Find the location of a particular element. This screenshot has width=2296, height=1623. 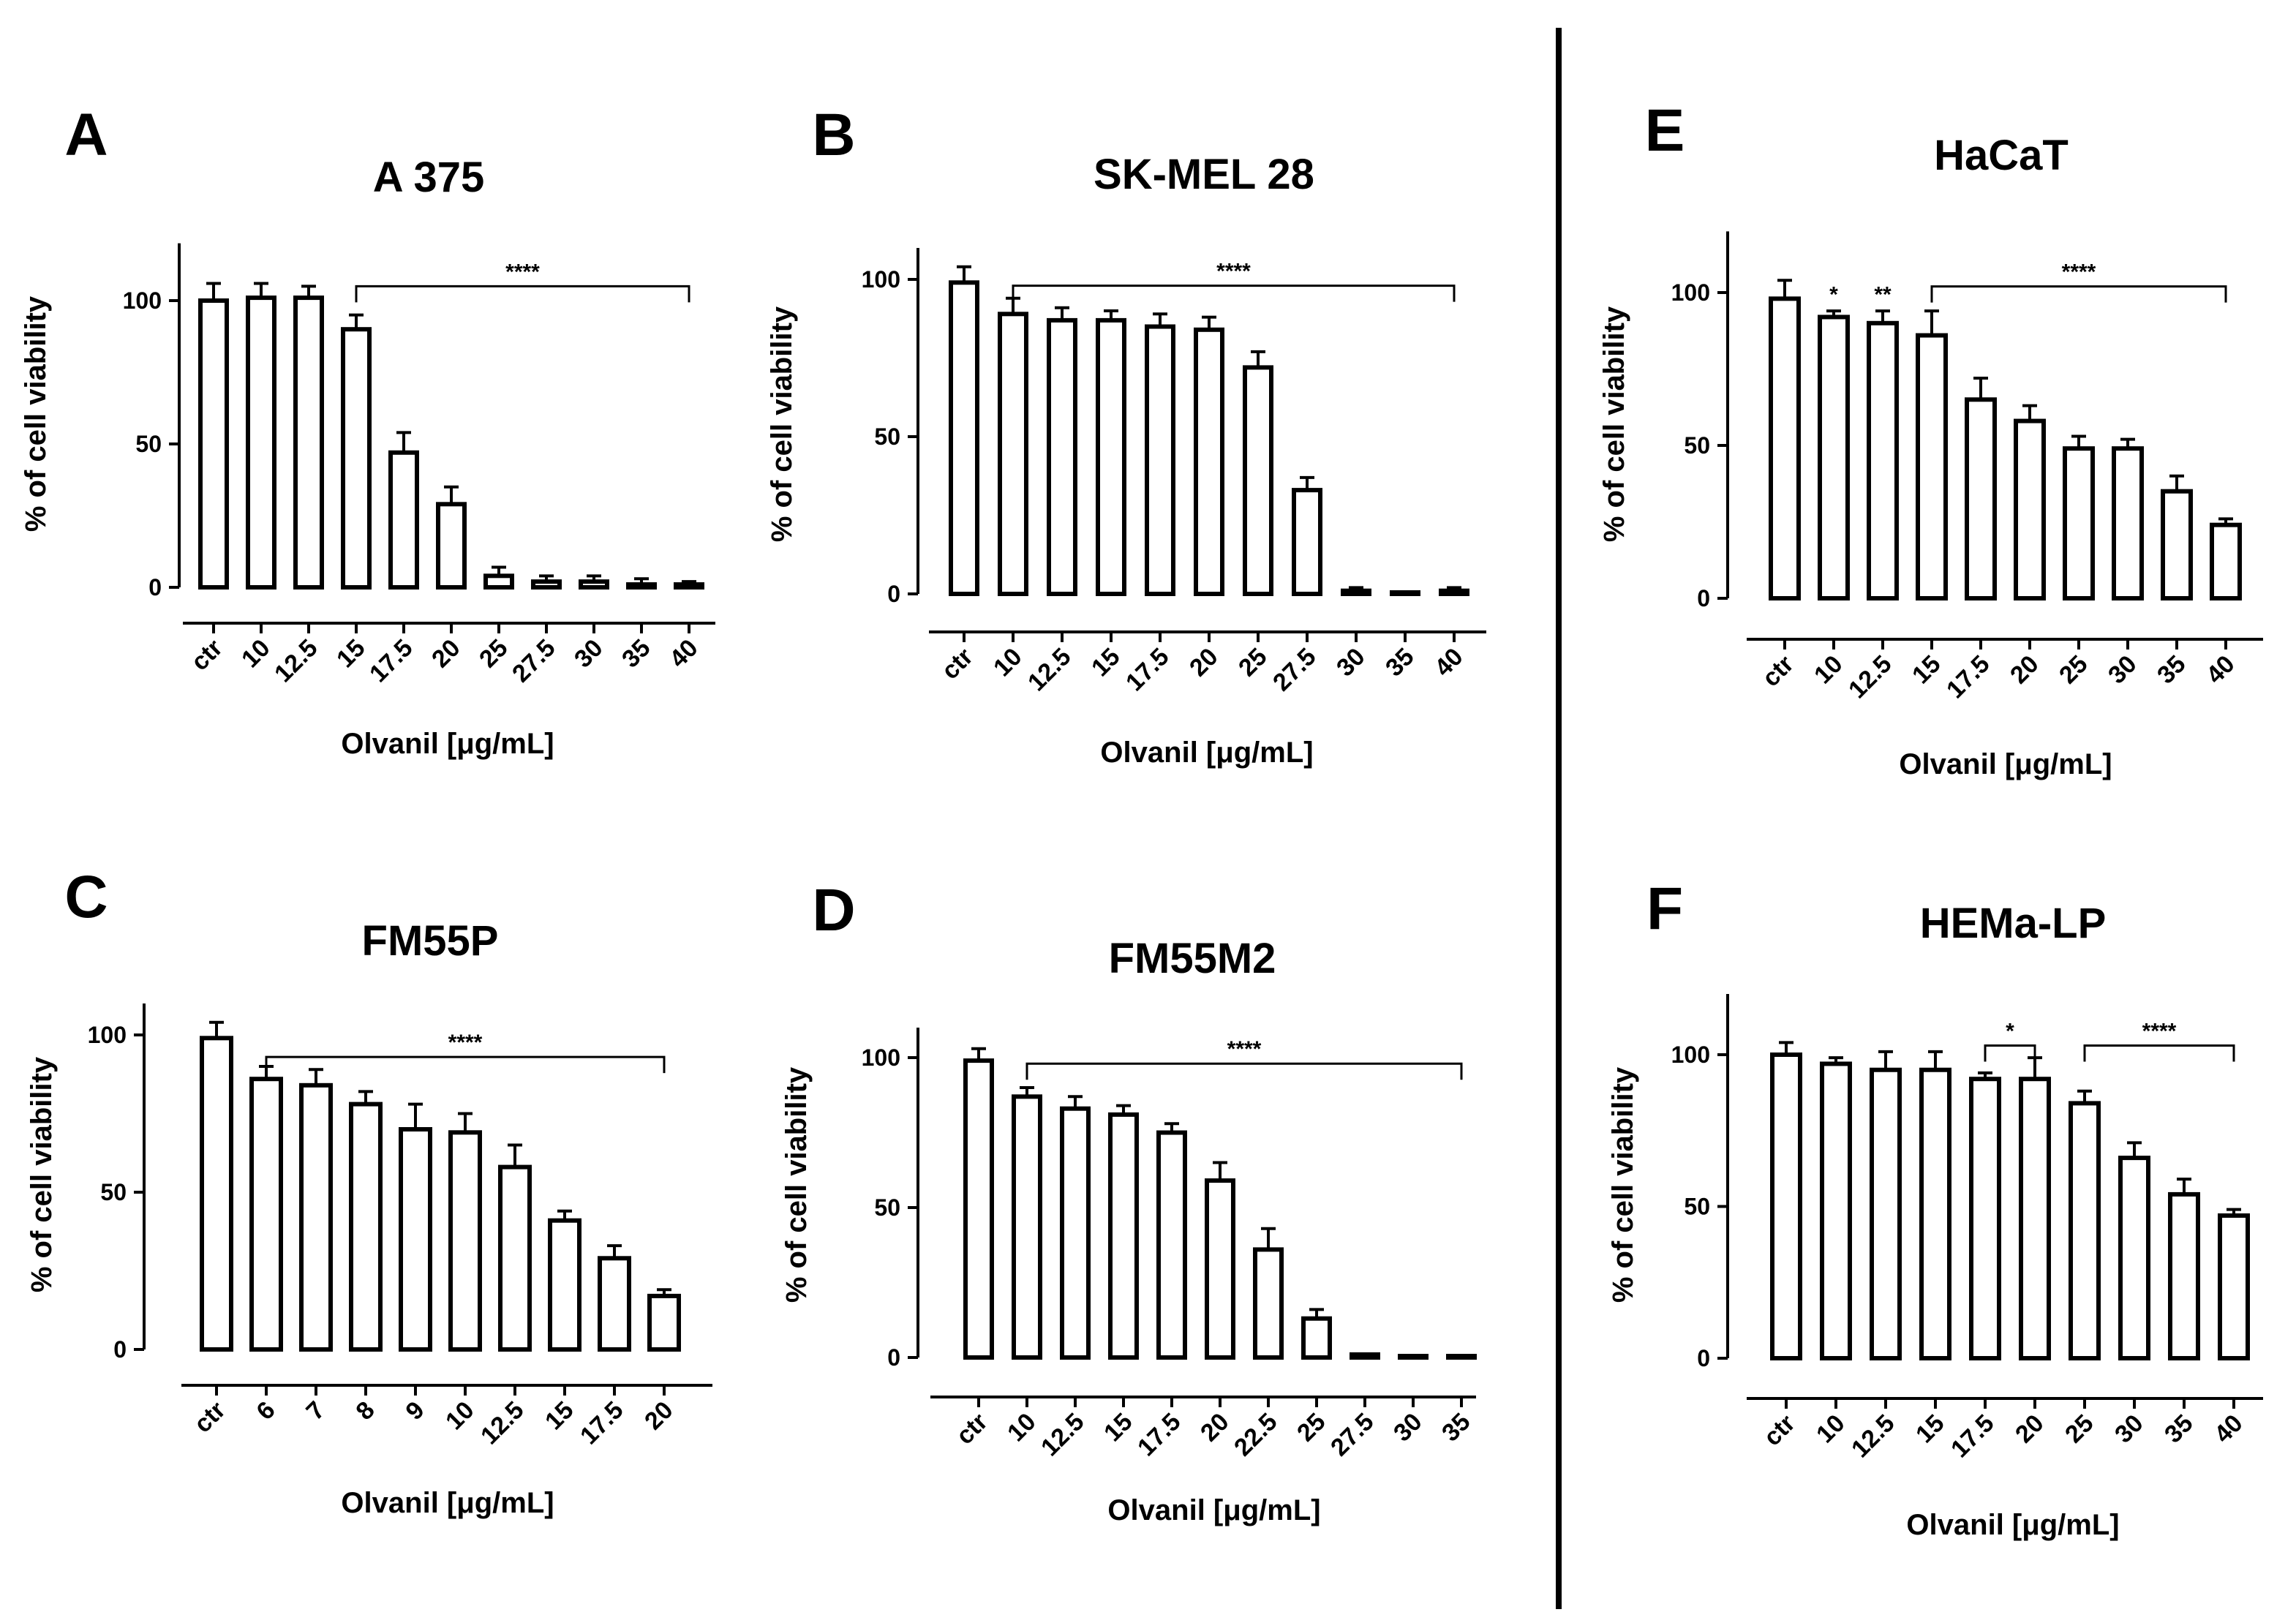

x-tick-label: 9 is located at coordinates (414, 1411).